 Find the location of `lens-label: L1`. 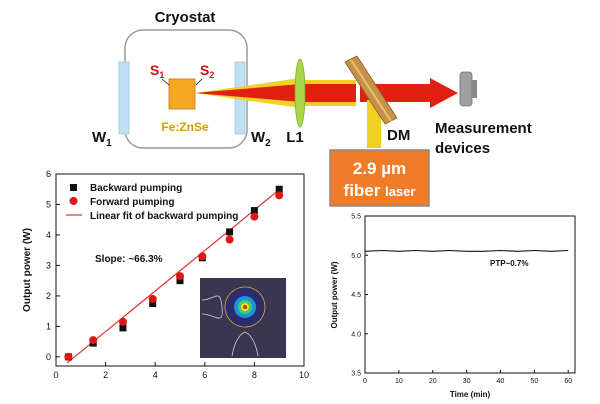

lens-label: L1 is located at coordinates (295, 137).